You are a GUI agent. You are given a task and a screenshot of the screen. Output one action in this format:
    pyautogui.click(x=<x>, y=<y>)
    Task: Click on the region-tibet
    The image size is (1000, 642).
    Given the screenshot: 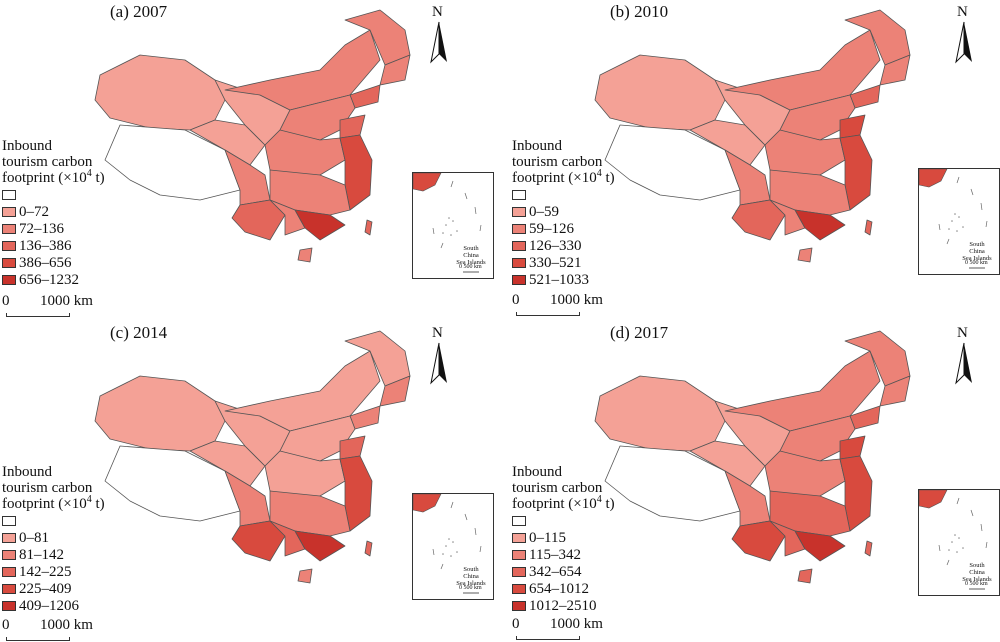 What is the action you would take?
    pyautogui.click(x=172, y=162)
    